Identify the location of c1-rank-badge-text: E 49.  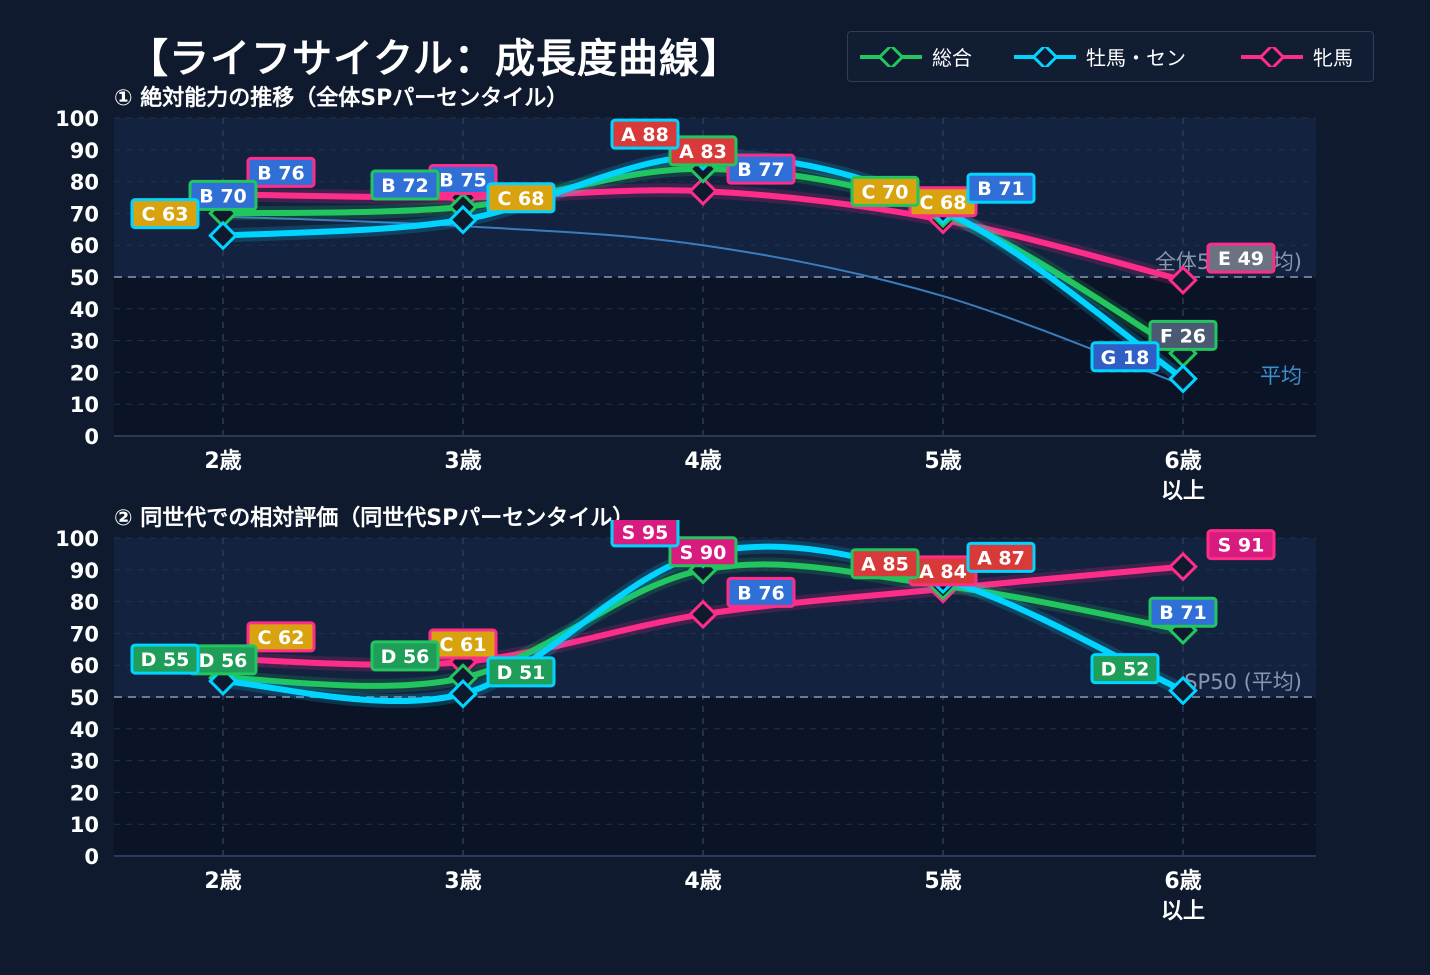
(1241, 259).